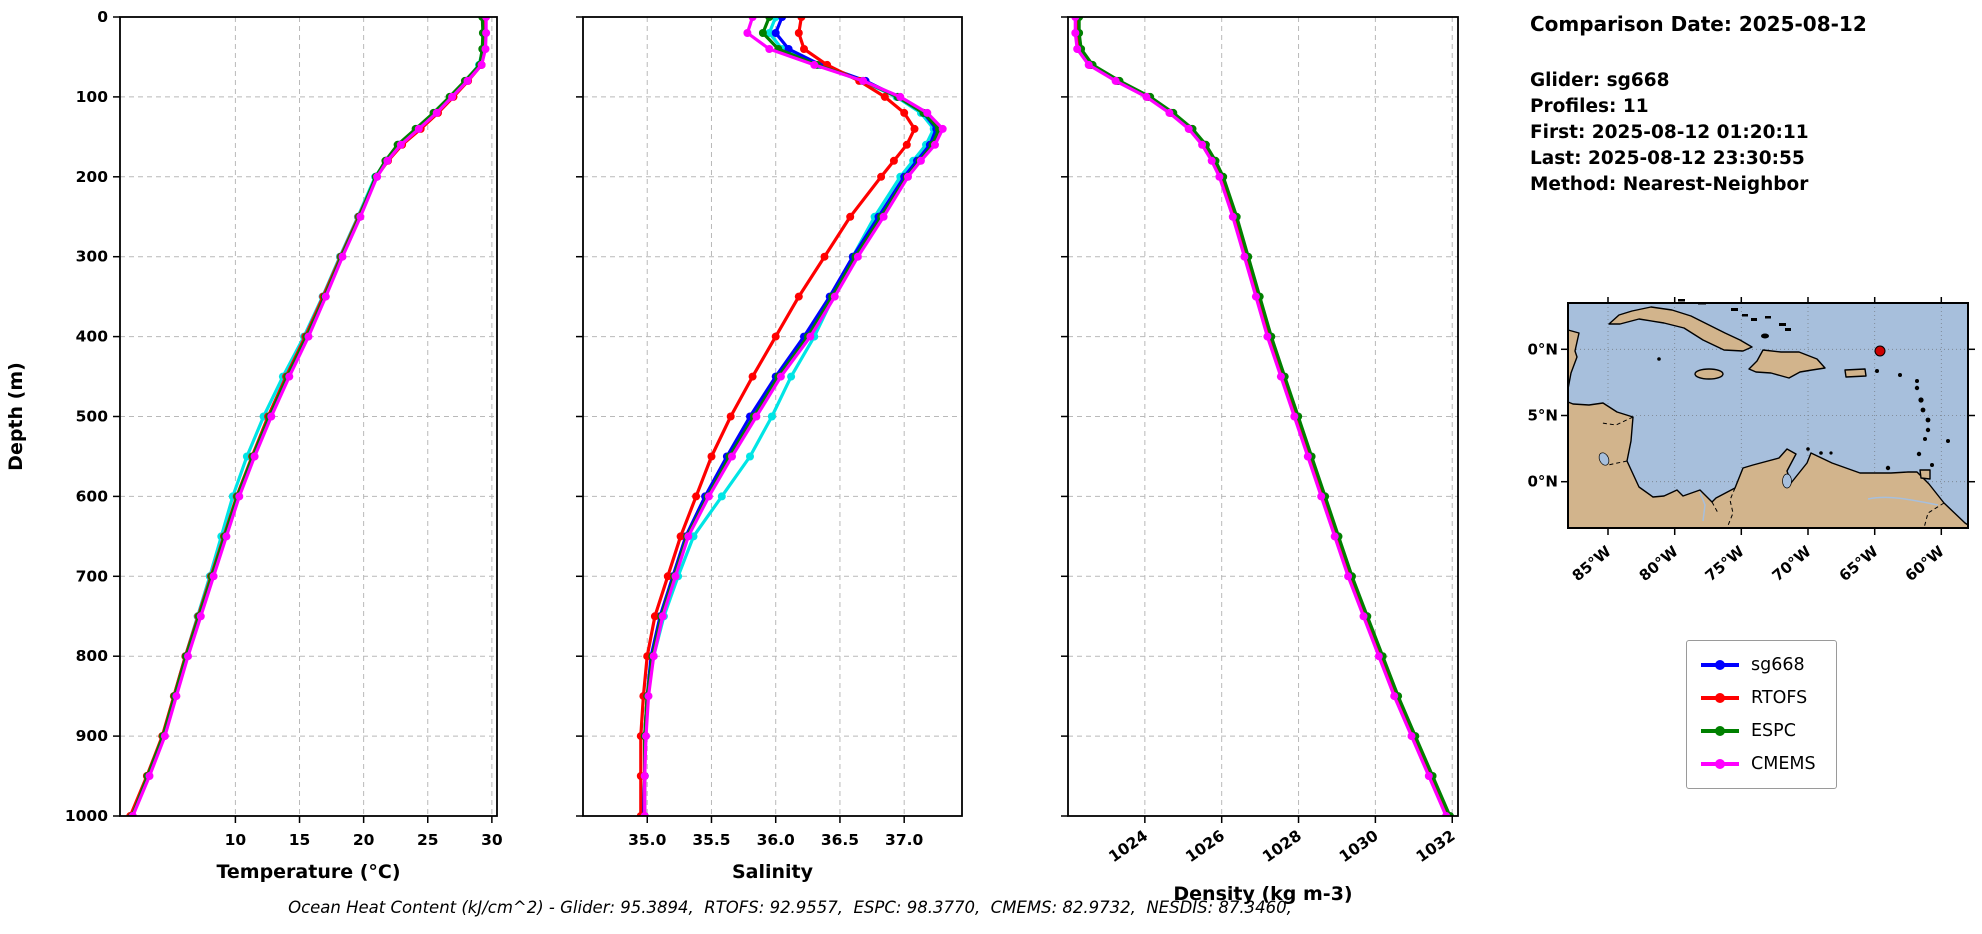 Image resolution: width=1982 pixels, height=934 pixels. What do you see at coordinates (1761, 714) in the screenshot?
I see `legend: sg668 RTOFS ESPC CMEMS` at bounding box center [1761, 714].